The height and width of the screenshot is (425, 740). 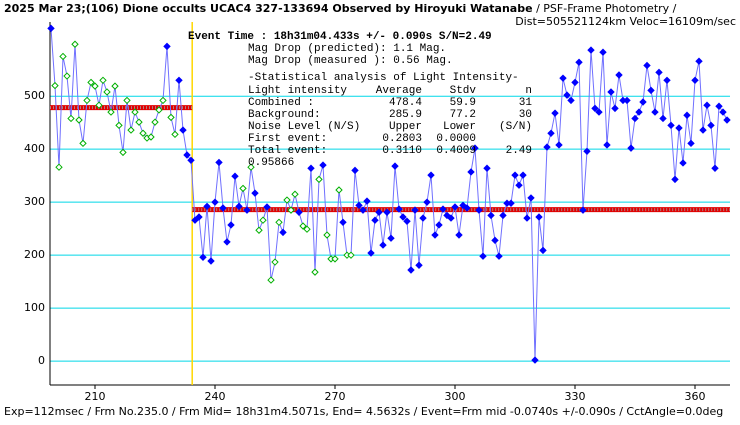 I want to click on x-tick-label: 240, so click(x=215, y=396).